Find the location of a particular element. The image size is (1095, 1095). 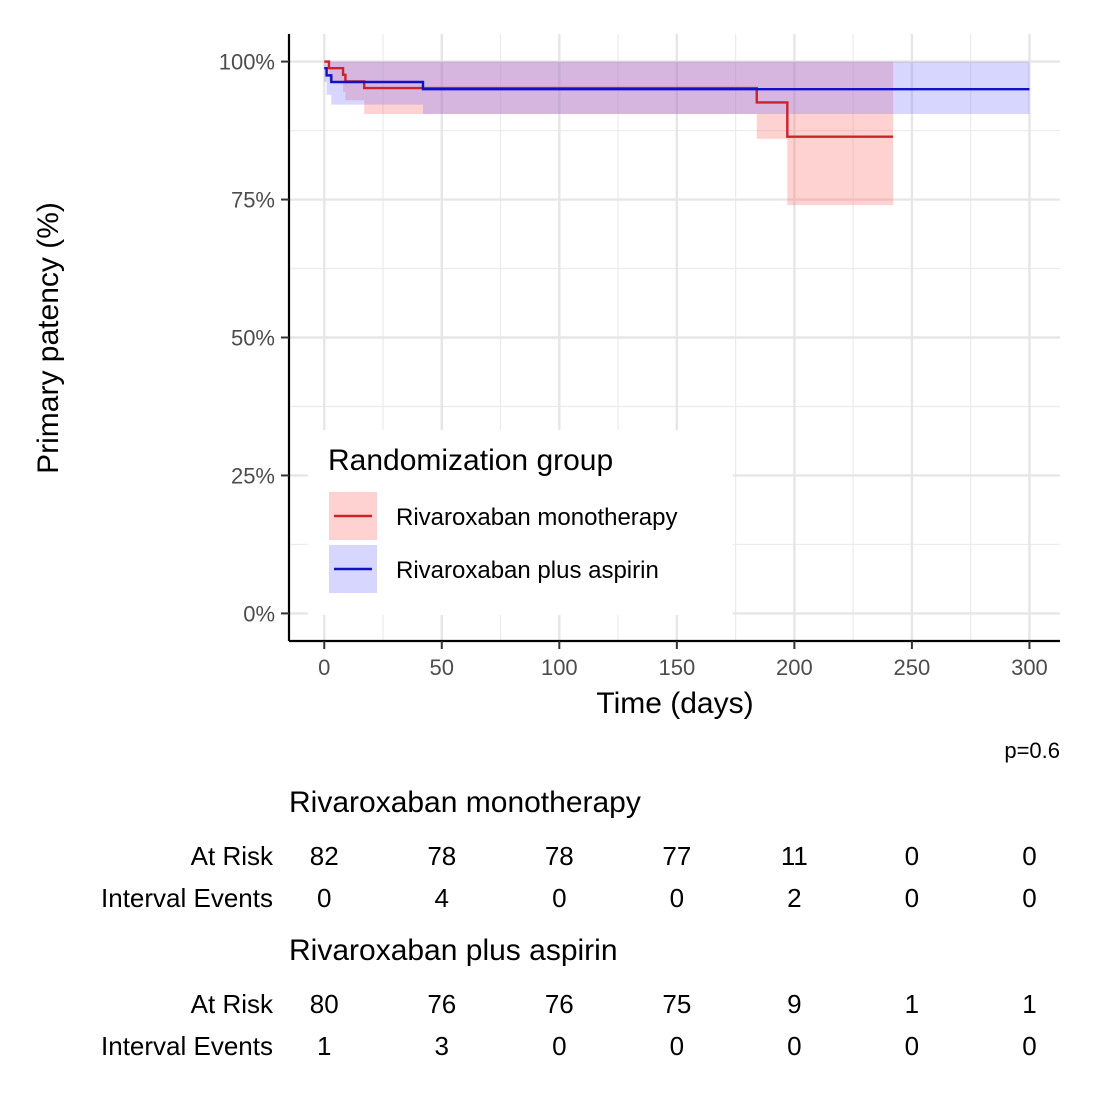

x-tick-label: 150 is located at coordinates (676, 667).